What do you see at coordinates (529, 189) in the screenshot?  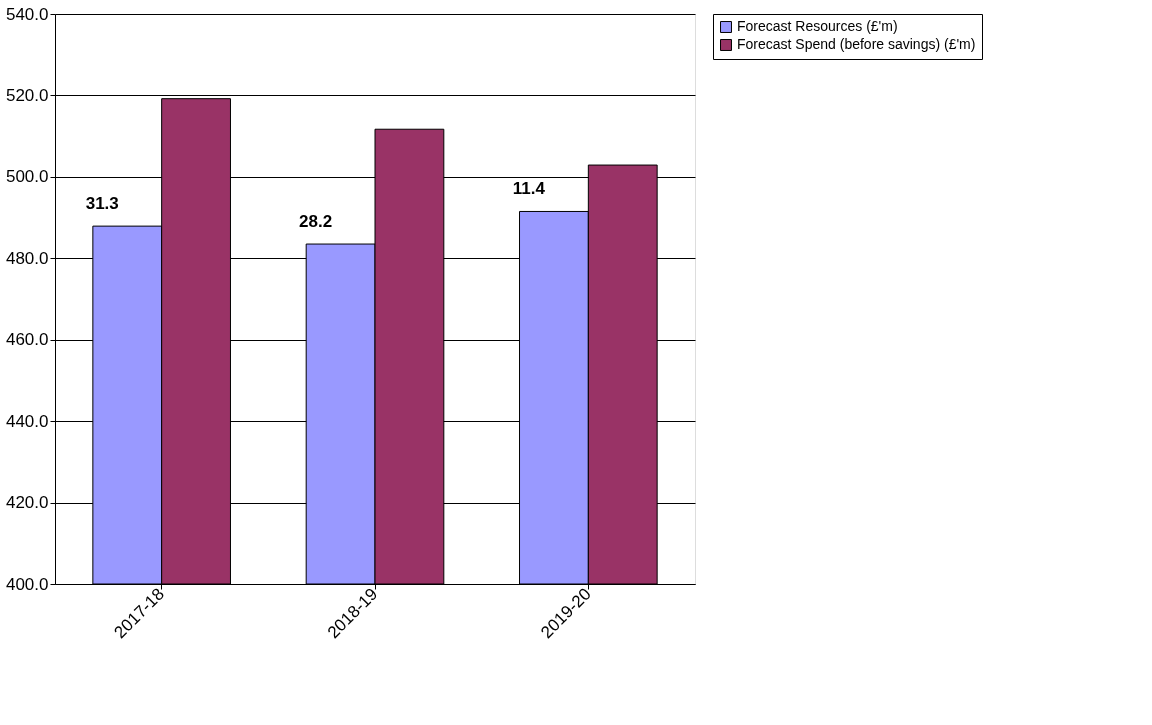 I see `annotation: 11.4` at bounding box center [529, 189].